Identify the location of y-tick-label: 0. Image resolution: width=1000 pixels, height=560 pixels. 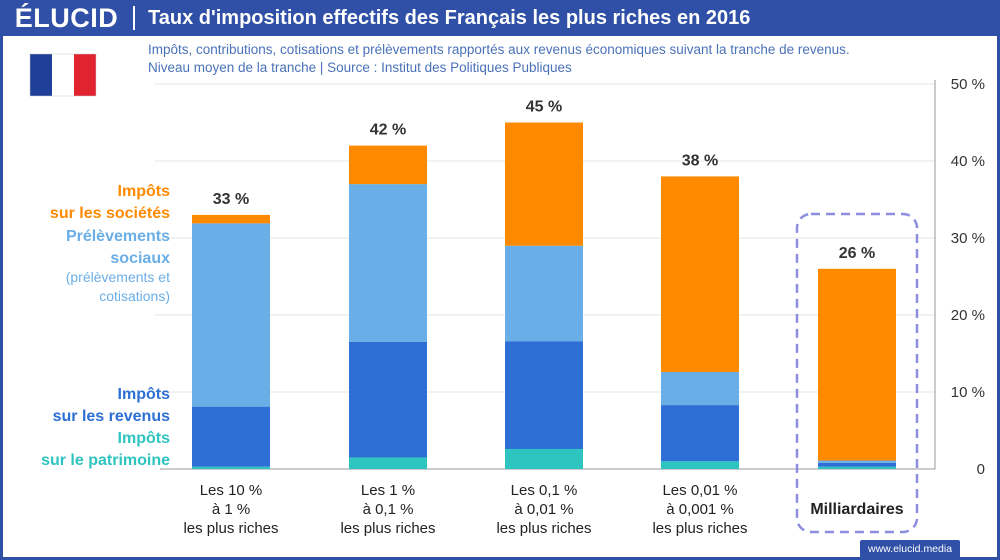
(981, 469).